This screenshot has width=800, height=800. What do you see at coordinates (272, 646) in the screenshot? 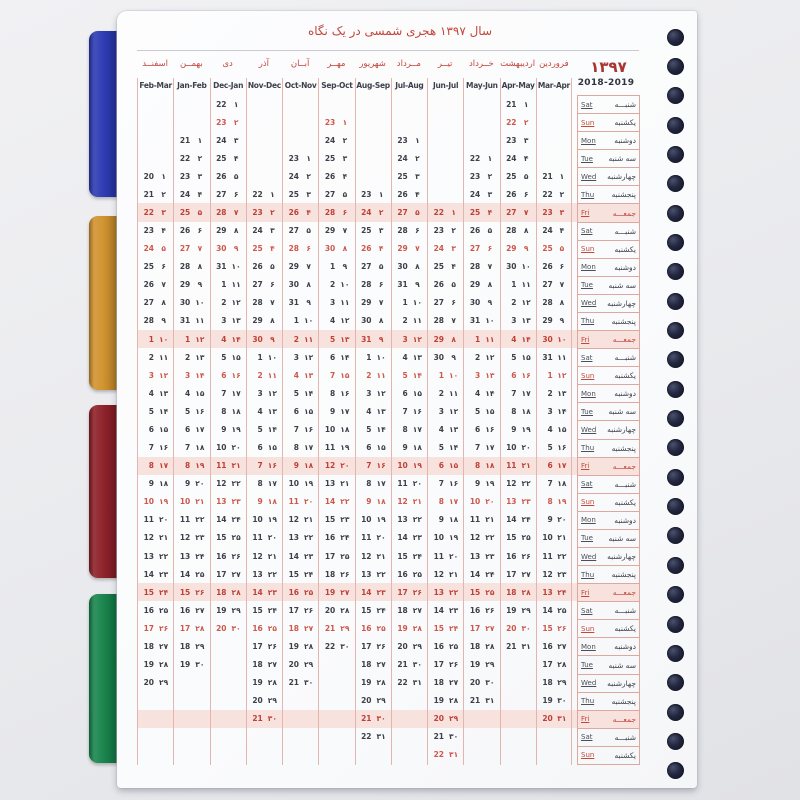
I see `persian-day: ۲۶` at bounding box center [272, 646].